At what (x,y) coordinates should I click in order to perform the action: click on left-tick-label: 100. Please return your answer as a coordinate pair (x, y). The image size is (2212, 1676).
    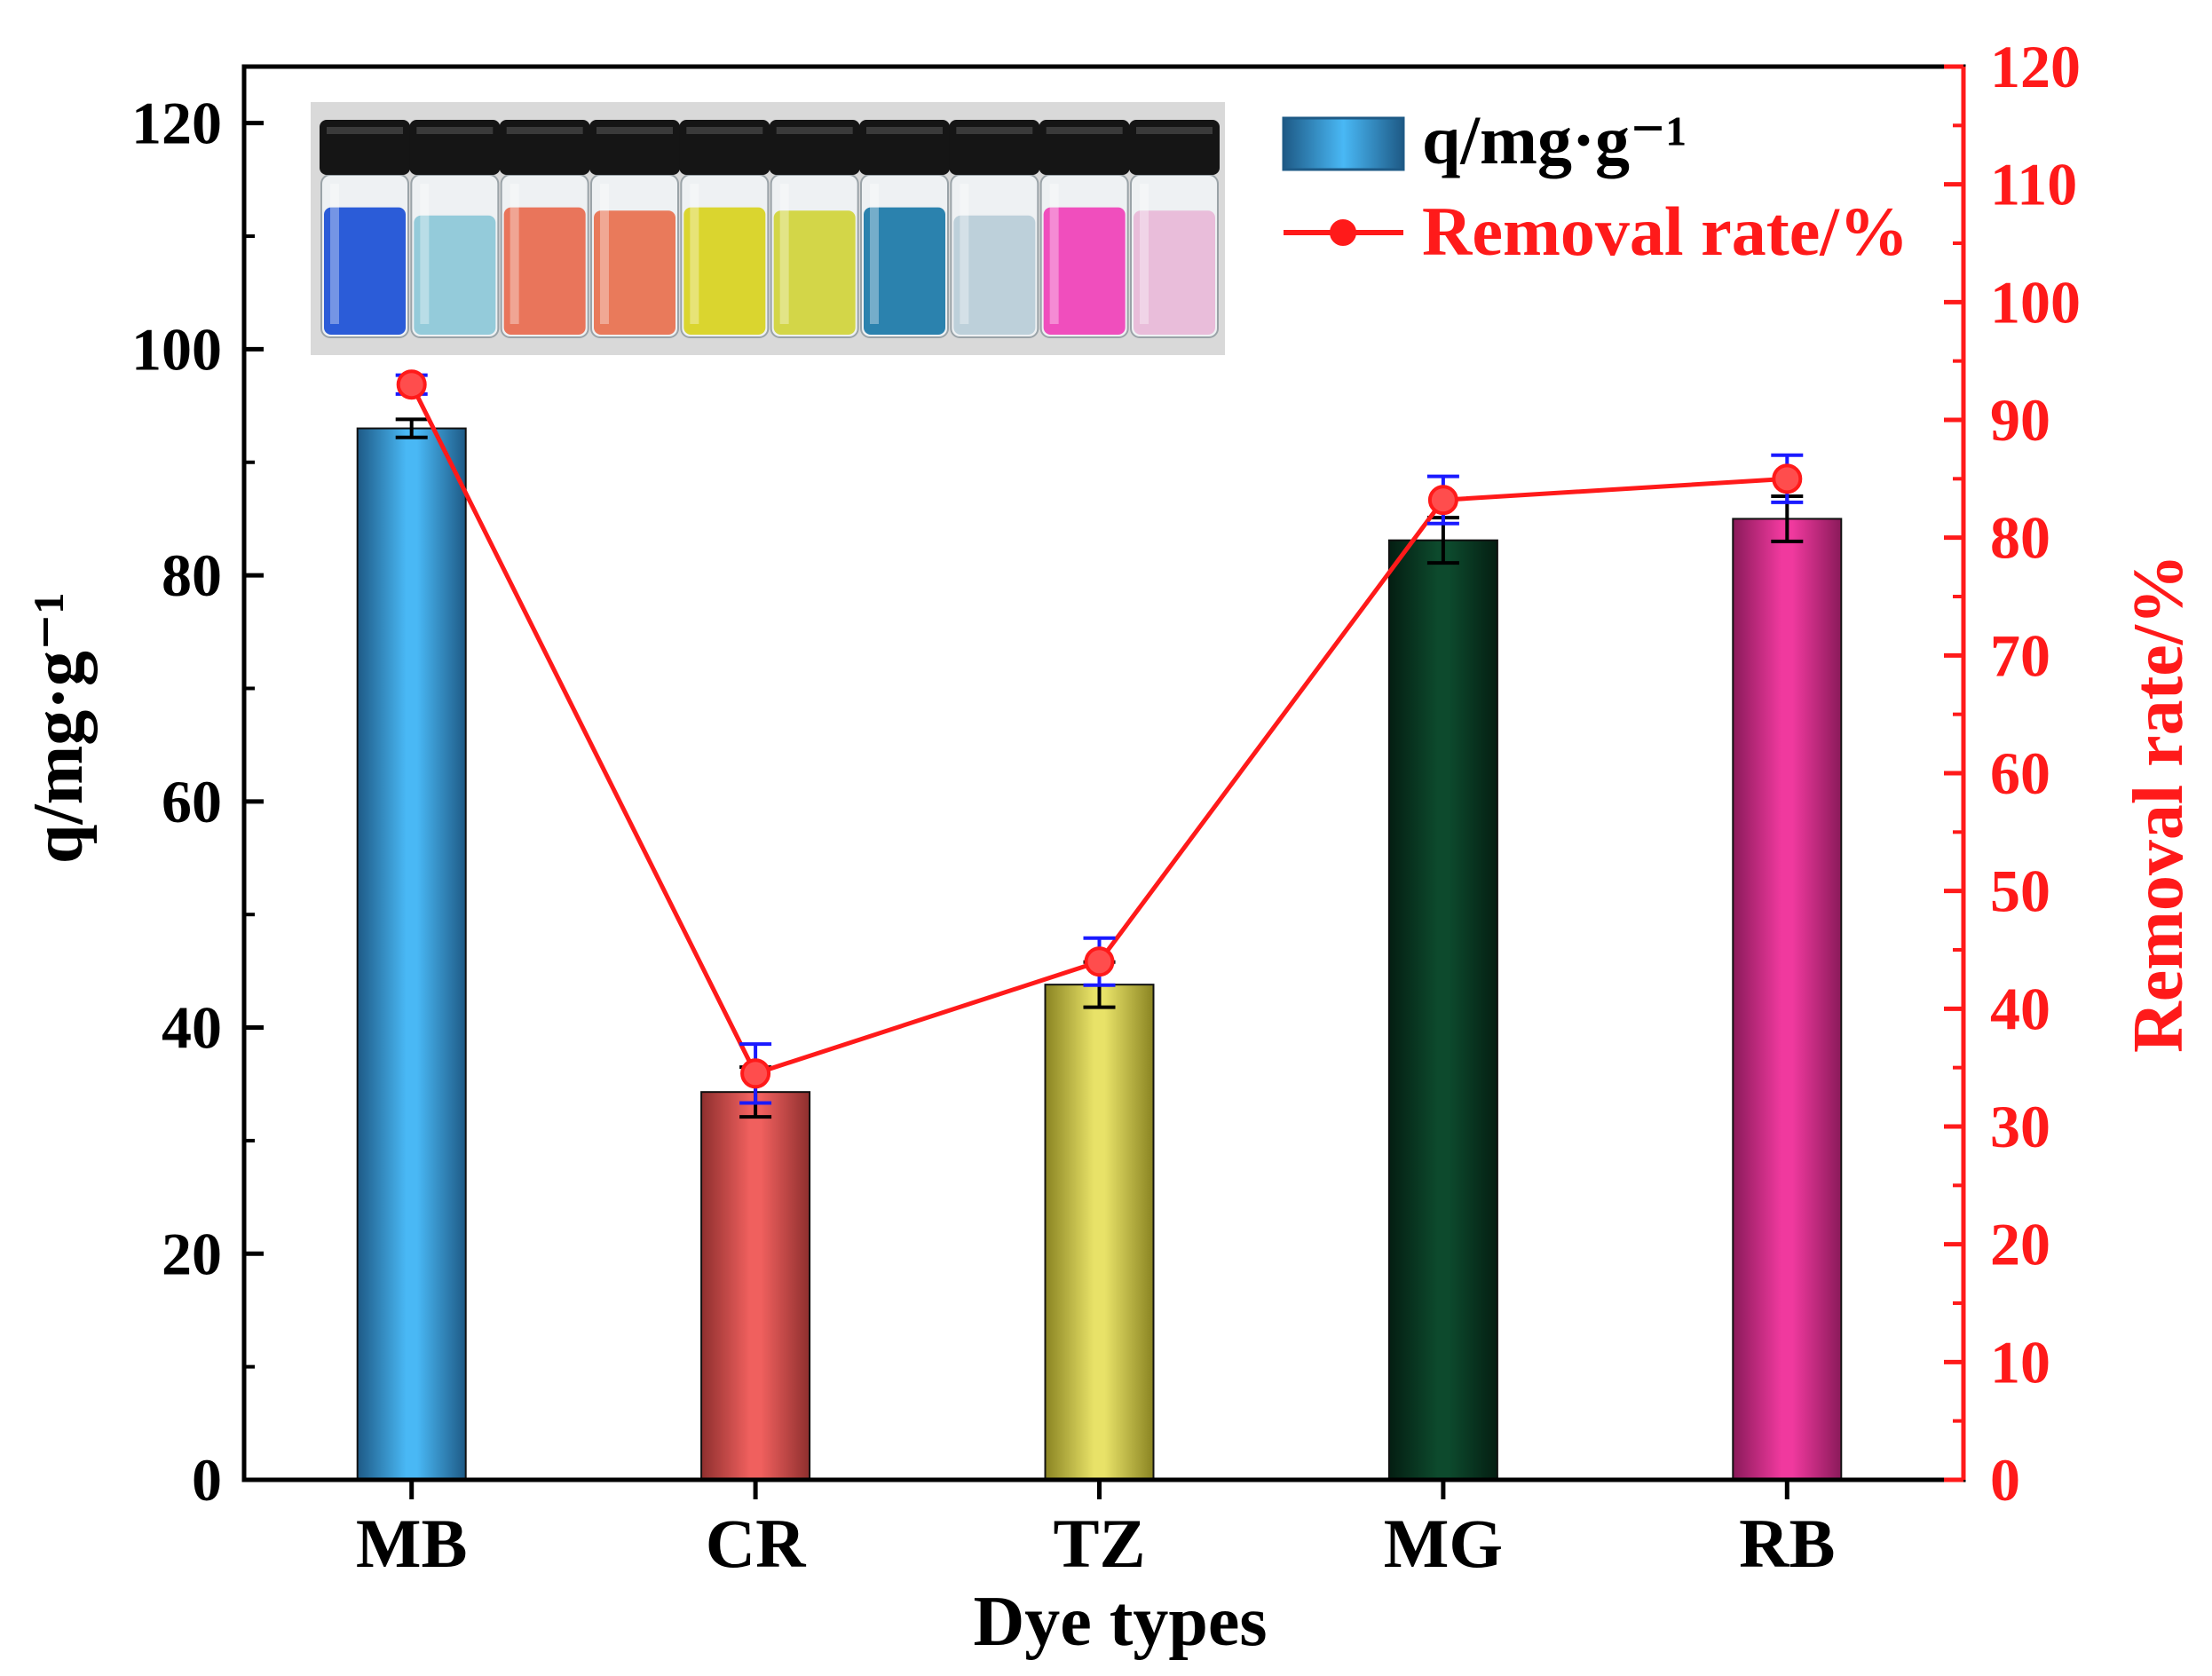
    Looking at the image, I should click on (176, 349).